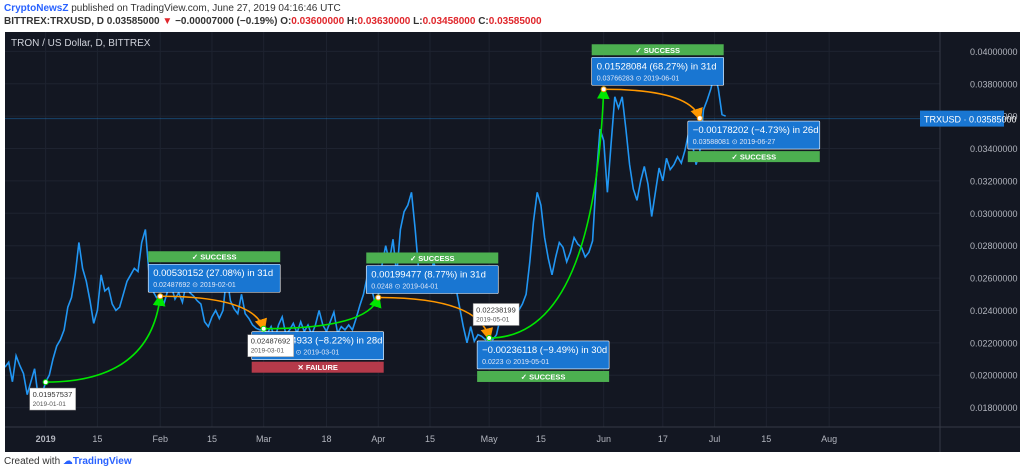  I want to click on y-tick-label: 0.01800000, so click(994, 408).